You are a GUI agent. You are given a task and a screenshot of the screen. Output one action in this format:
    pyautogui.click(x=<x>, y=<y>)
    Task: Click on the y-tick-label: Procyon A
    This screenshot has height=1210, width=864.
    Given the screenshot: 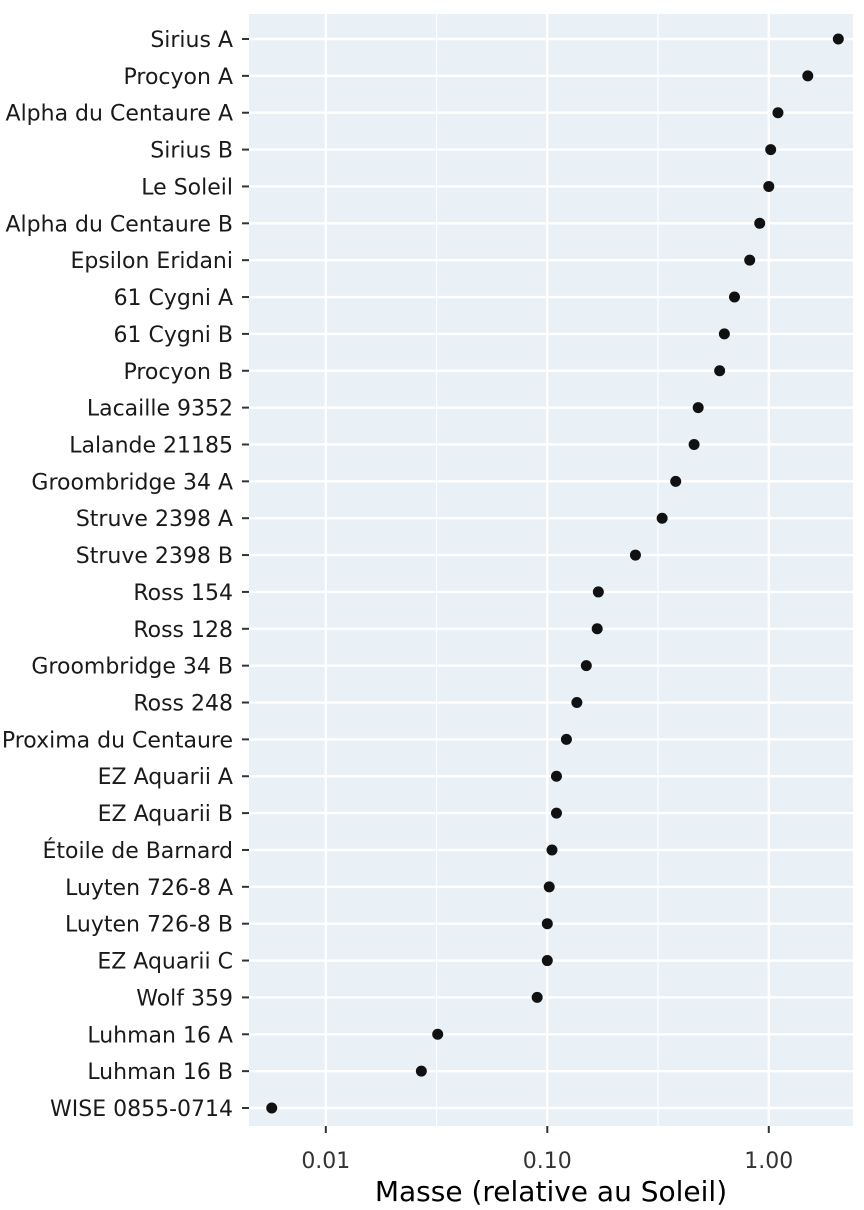 What is the action you would take?
    pyautogui.click(x=178, y=77)
    